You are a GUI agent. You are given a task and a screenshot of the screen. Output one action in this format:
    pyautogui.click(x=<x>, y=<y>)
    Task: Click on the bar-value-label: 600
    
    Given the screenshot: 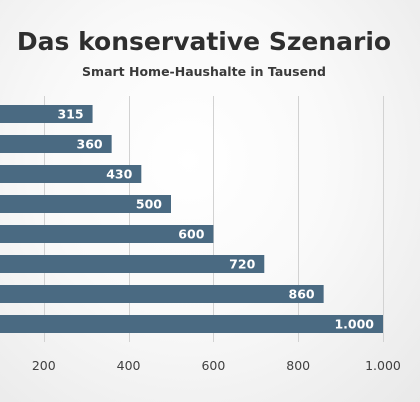 What is the action you would take?
    pyautogui.click(x=191, y=234)
    